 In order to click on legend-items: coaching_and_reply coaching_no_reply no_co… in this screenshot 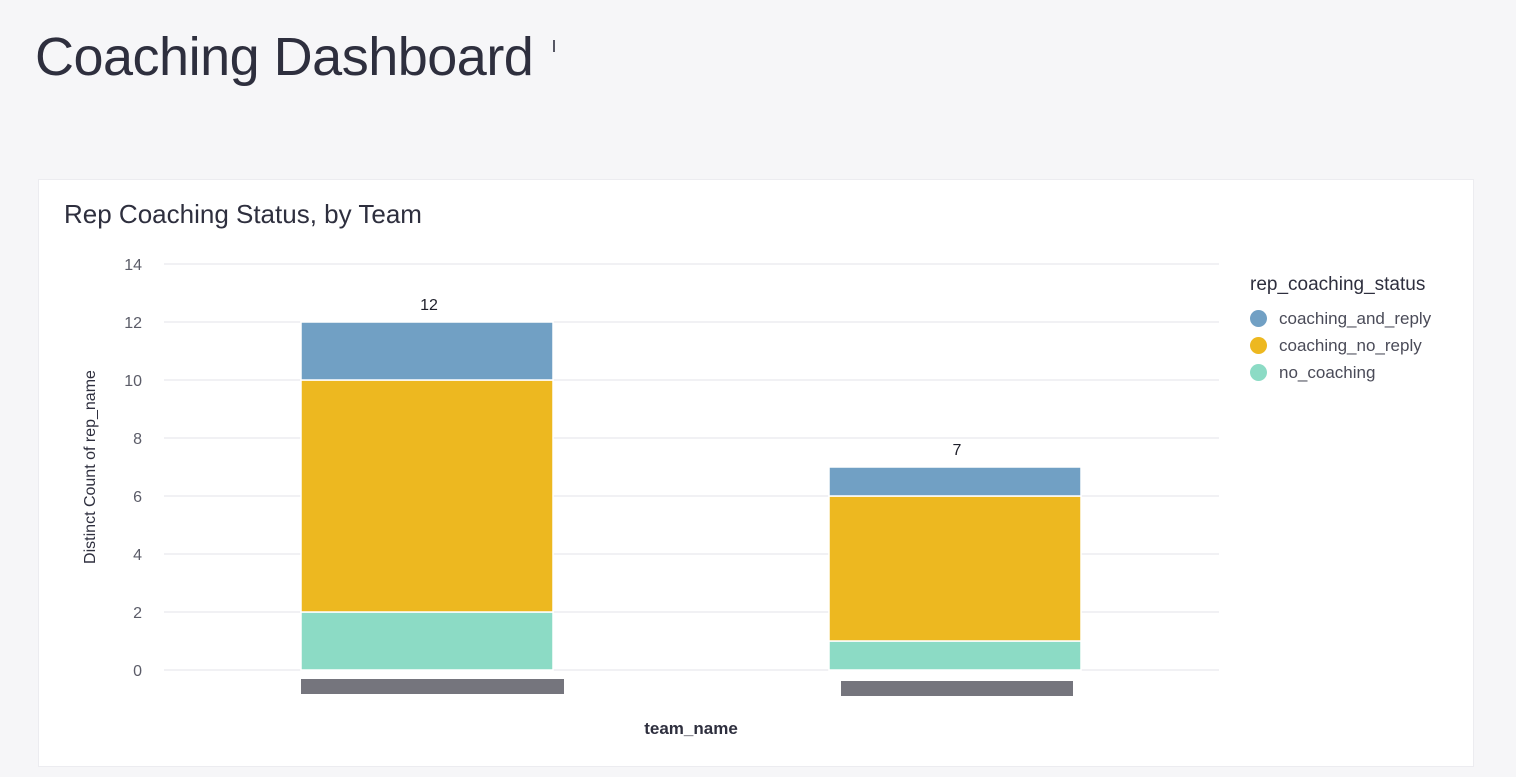, I will do `click(1355, 345)`.